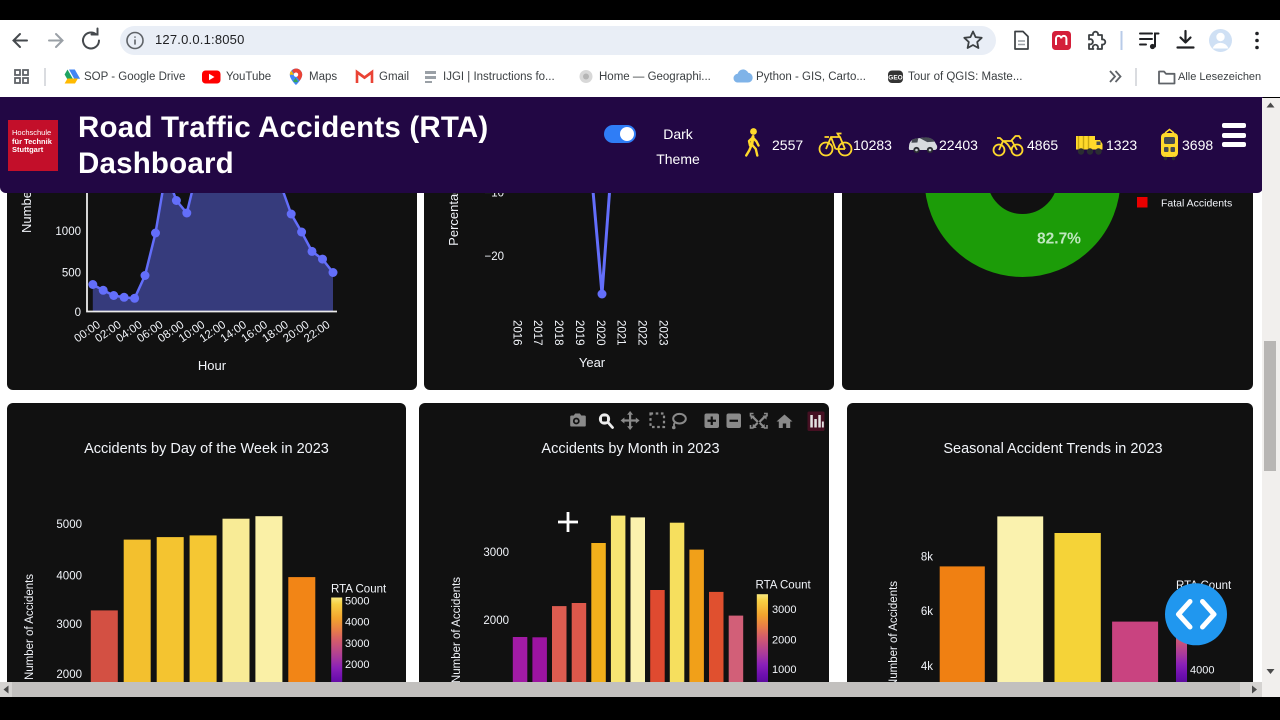 The height and width of the screenshot is (720, 1280). Describe the element at coordinates (212, 365) in the screenshot. I see `svg-text: Hour` at that location.